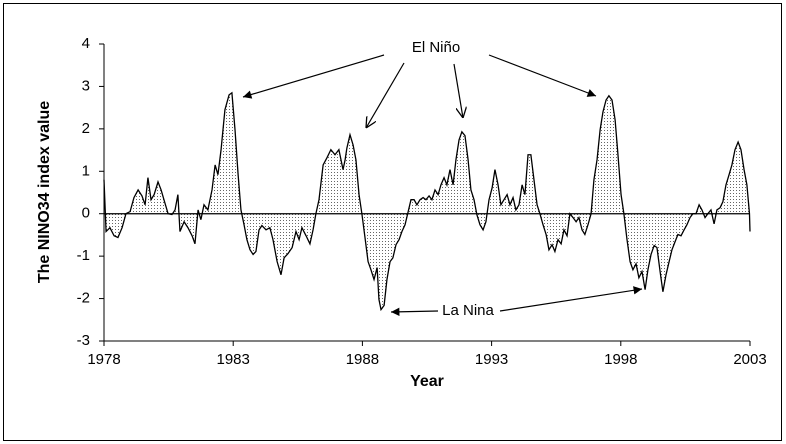  What do you see at coordinates (436, 47) in the screenshot?
I see `annotation: El Niño` at bounding box center [436, 47].